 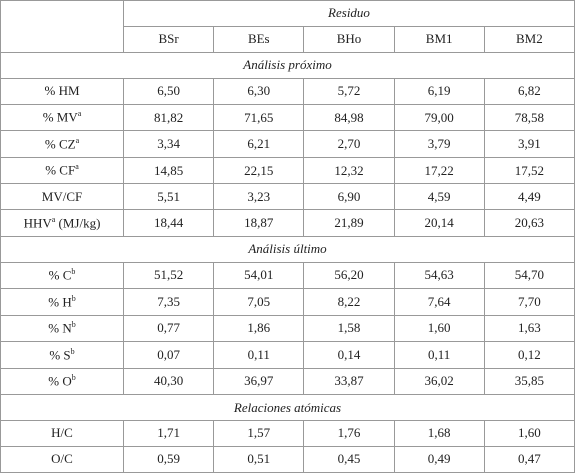 I want to click on value-cell: 71,65, so click(x=259, y=117).